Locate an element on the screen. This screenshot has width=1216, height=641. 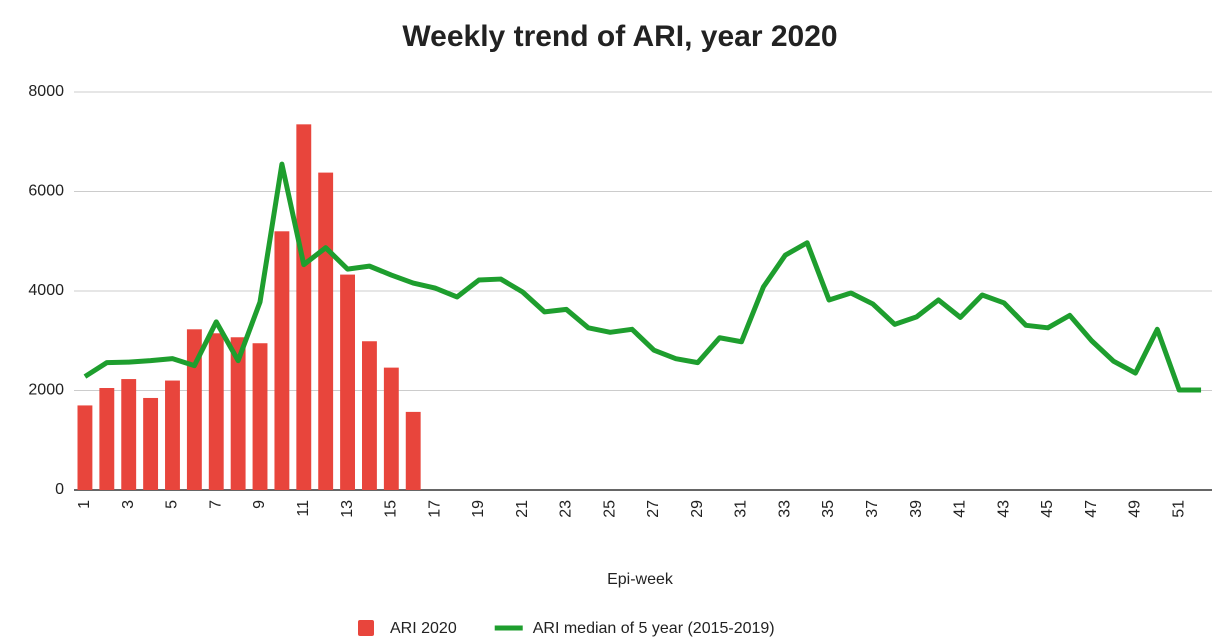
x-tick-label: 49 is located at coordinates (1135, 509).